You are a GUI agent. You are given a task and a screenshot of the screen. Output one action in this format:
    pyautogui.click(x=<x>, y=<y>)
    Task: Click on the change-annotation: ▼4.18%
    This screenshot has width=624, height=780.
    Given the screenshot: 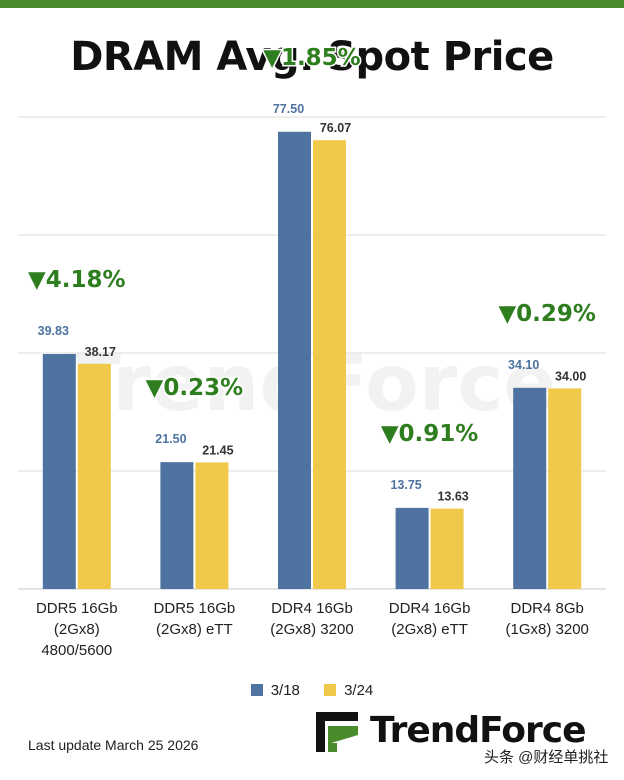 What is the action you would take?
    pyautogui.click(x=76, y=280)
    